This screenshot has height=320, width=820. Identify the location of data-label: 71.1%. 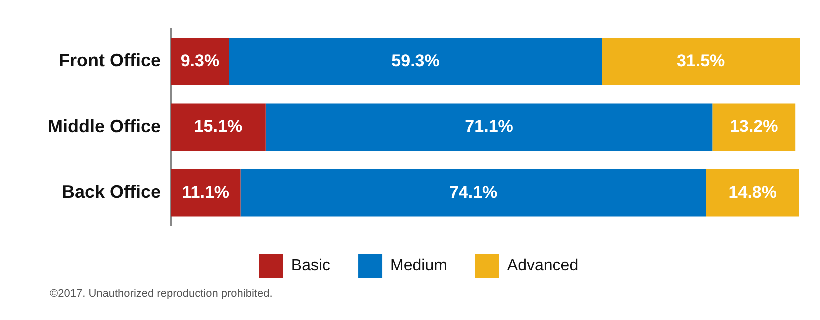
(489, 126).